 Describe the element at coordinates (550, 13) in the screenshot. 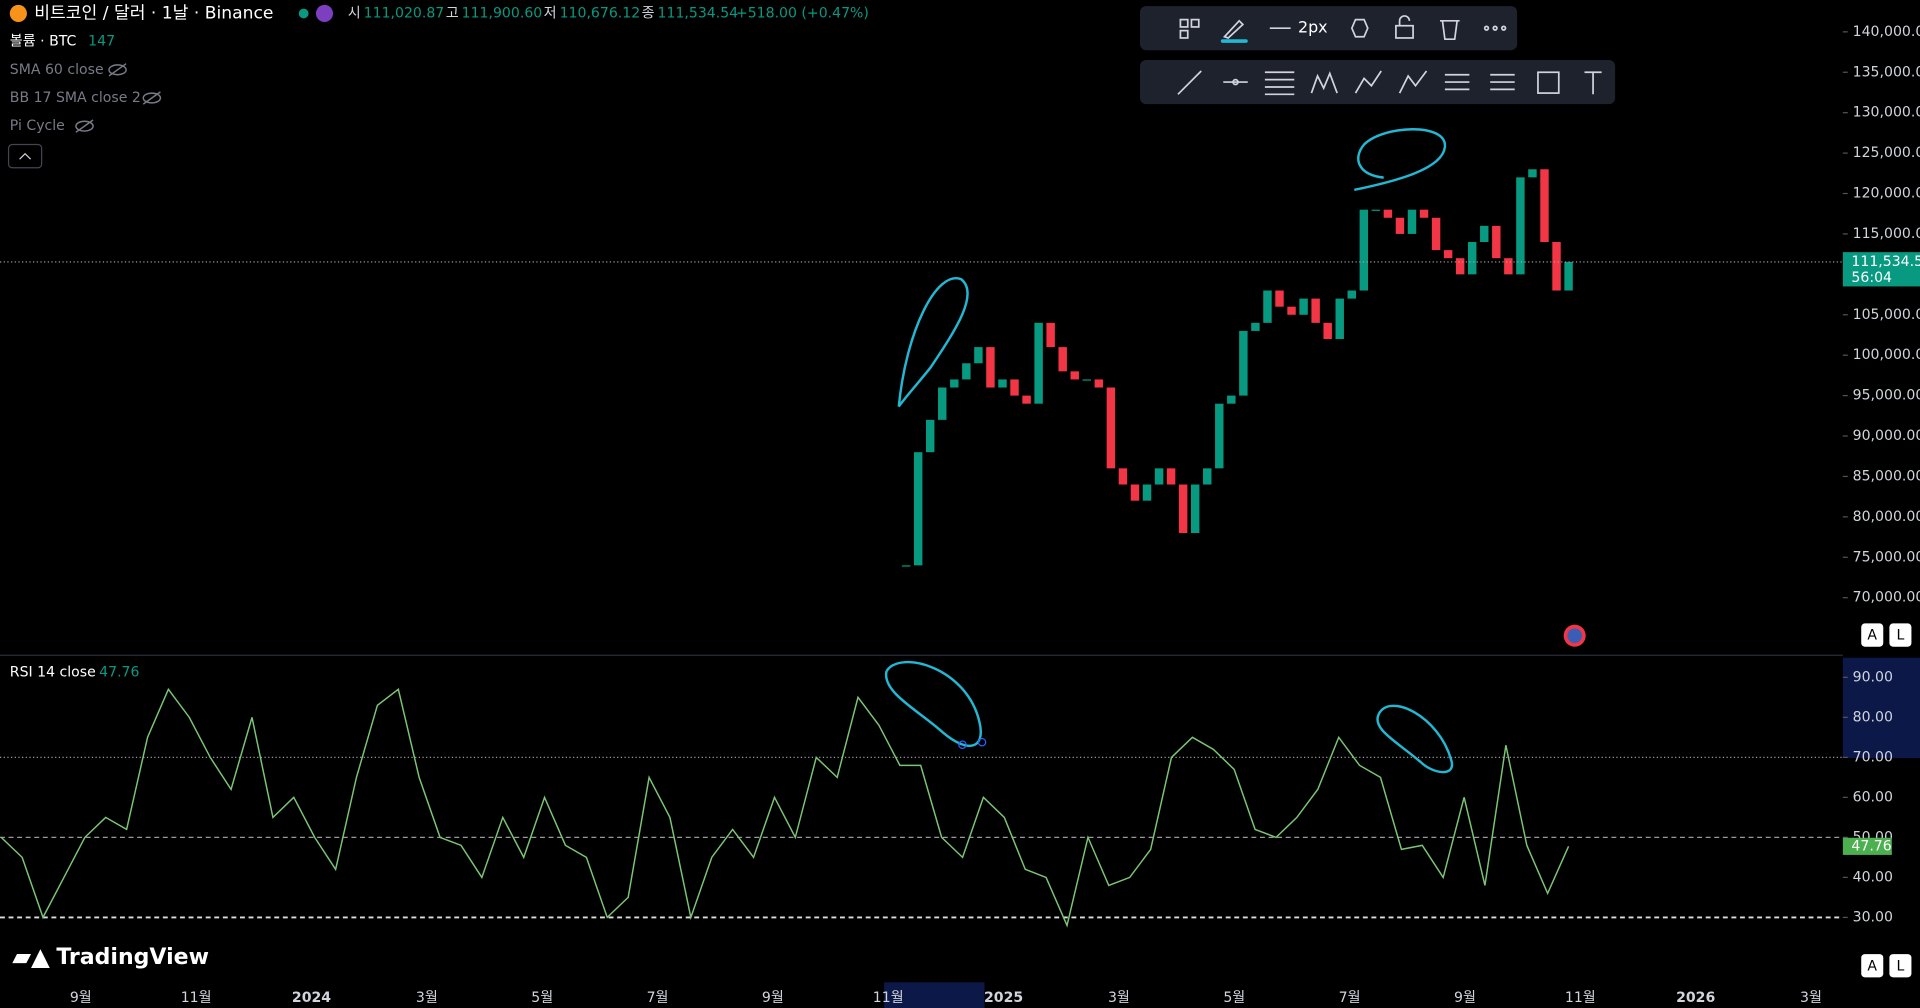

I see `ohlc-label: 저` at that location.